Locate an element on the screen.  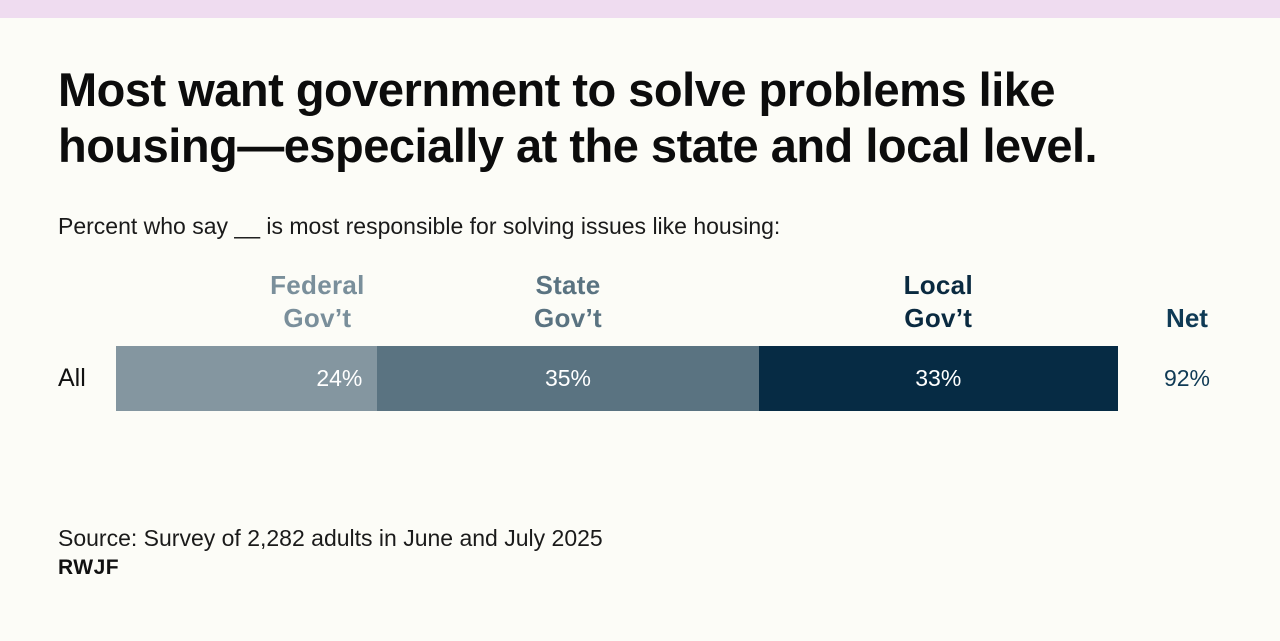
legend-federal-line-2: Gov’t is located at coordinates (317, 318).